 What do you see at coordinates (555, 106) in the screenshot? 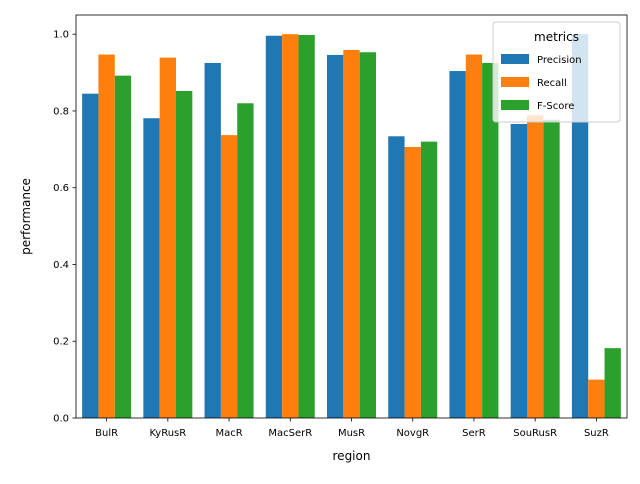
I see `legend-label: F-Score` at bounding box center [555, 106].